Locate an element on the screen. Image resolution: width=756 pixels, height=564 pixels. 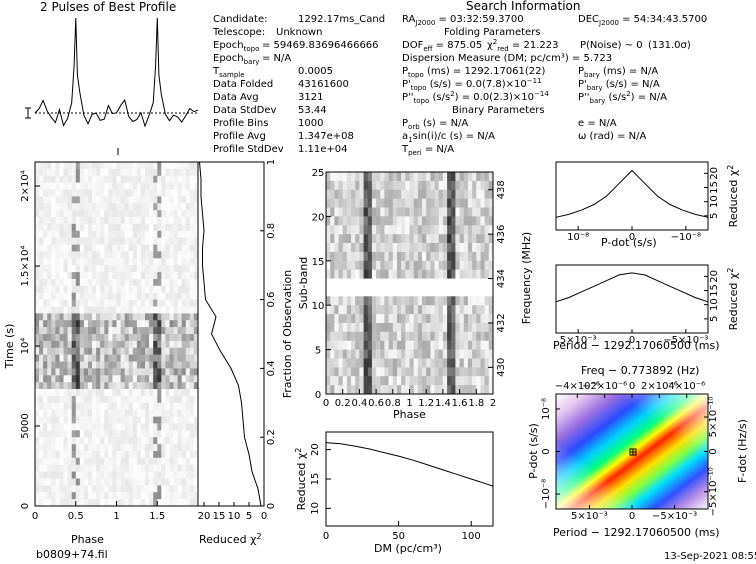
subband-xlabel: Phase is located at coordinates (409, 414).